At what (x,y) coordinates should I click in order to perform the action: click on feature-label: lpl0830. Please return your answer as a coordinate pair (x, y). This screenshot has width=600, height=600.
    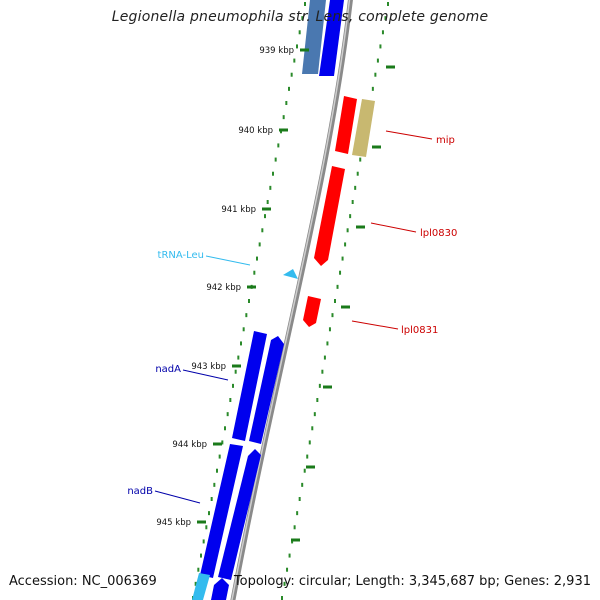
    Looking at the image, I should click on (438, 233).